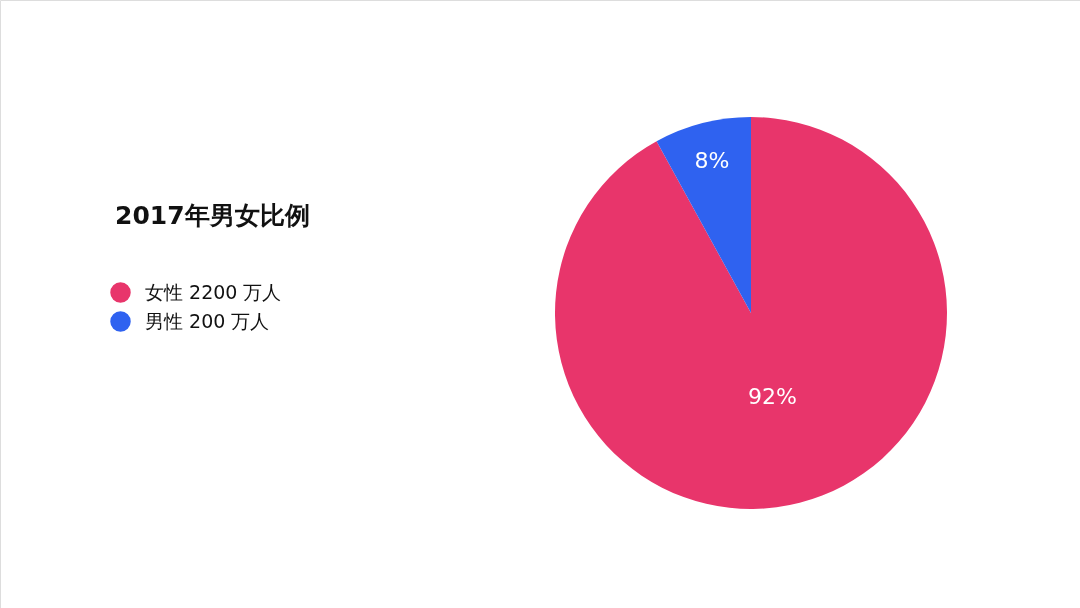  What do you see at coordinates (207, 320) in the screenshot?
I see `legend-label: 男性 200 万人` at bounding box center [207, 320].